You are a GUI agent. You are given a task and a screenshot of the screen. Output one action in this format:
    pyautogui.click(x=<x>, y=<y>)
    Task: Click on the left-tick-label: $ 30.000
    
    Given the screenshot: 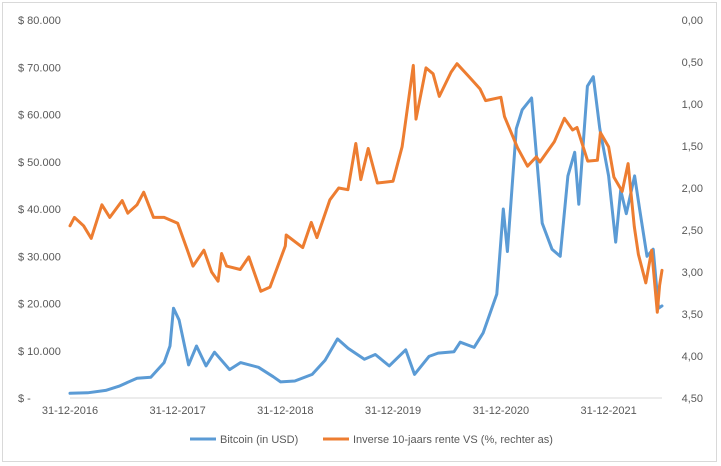 What is the action you would take?
    pyautogui.click(x=39, y=257)
    